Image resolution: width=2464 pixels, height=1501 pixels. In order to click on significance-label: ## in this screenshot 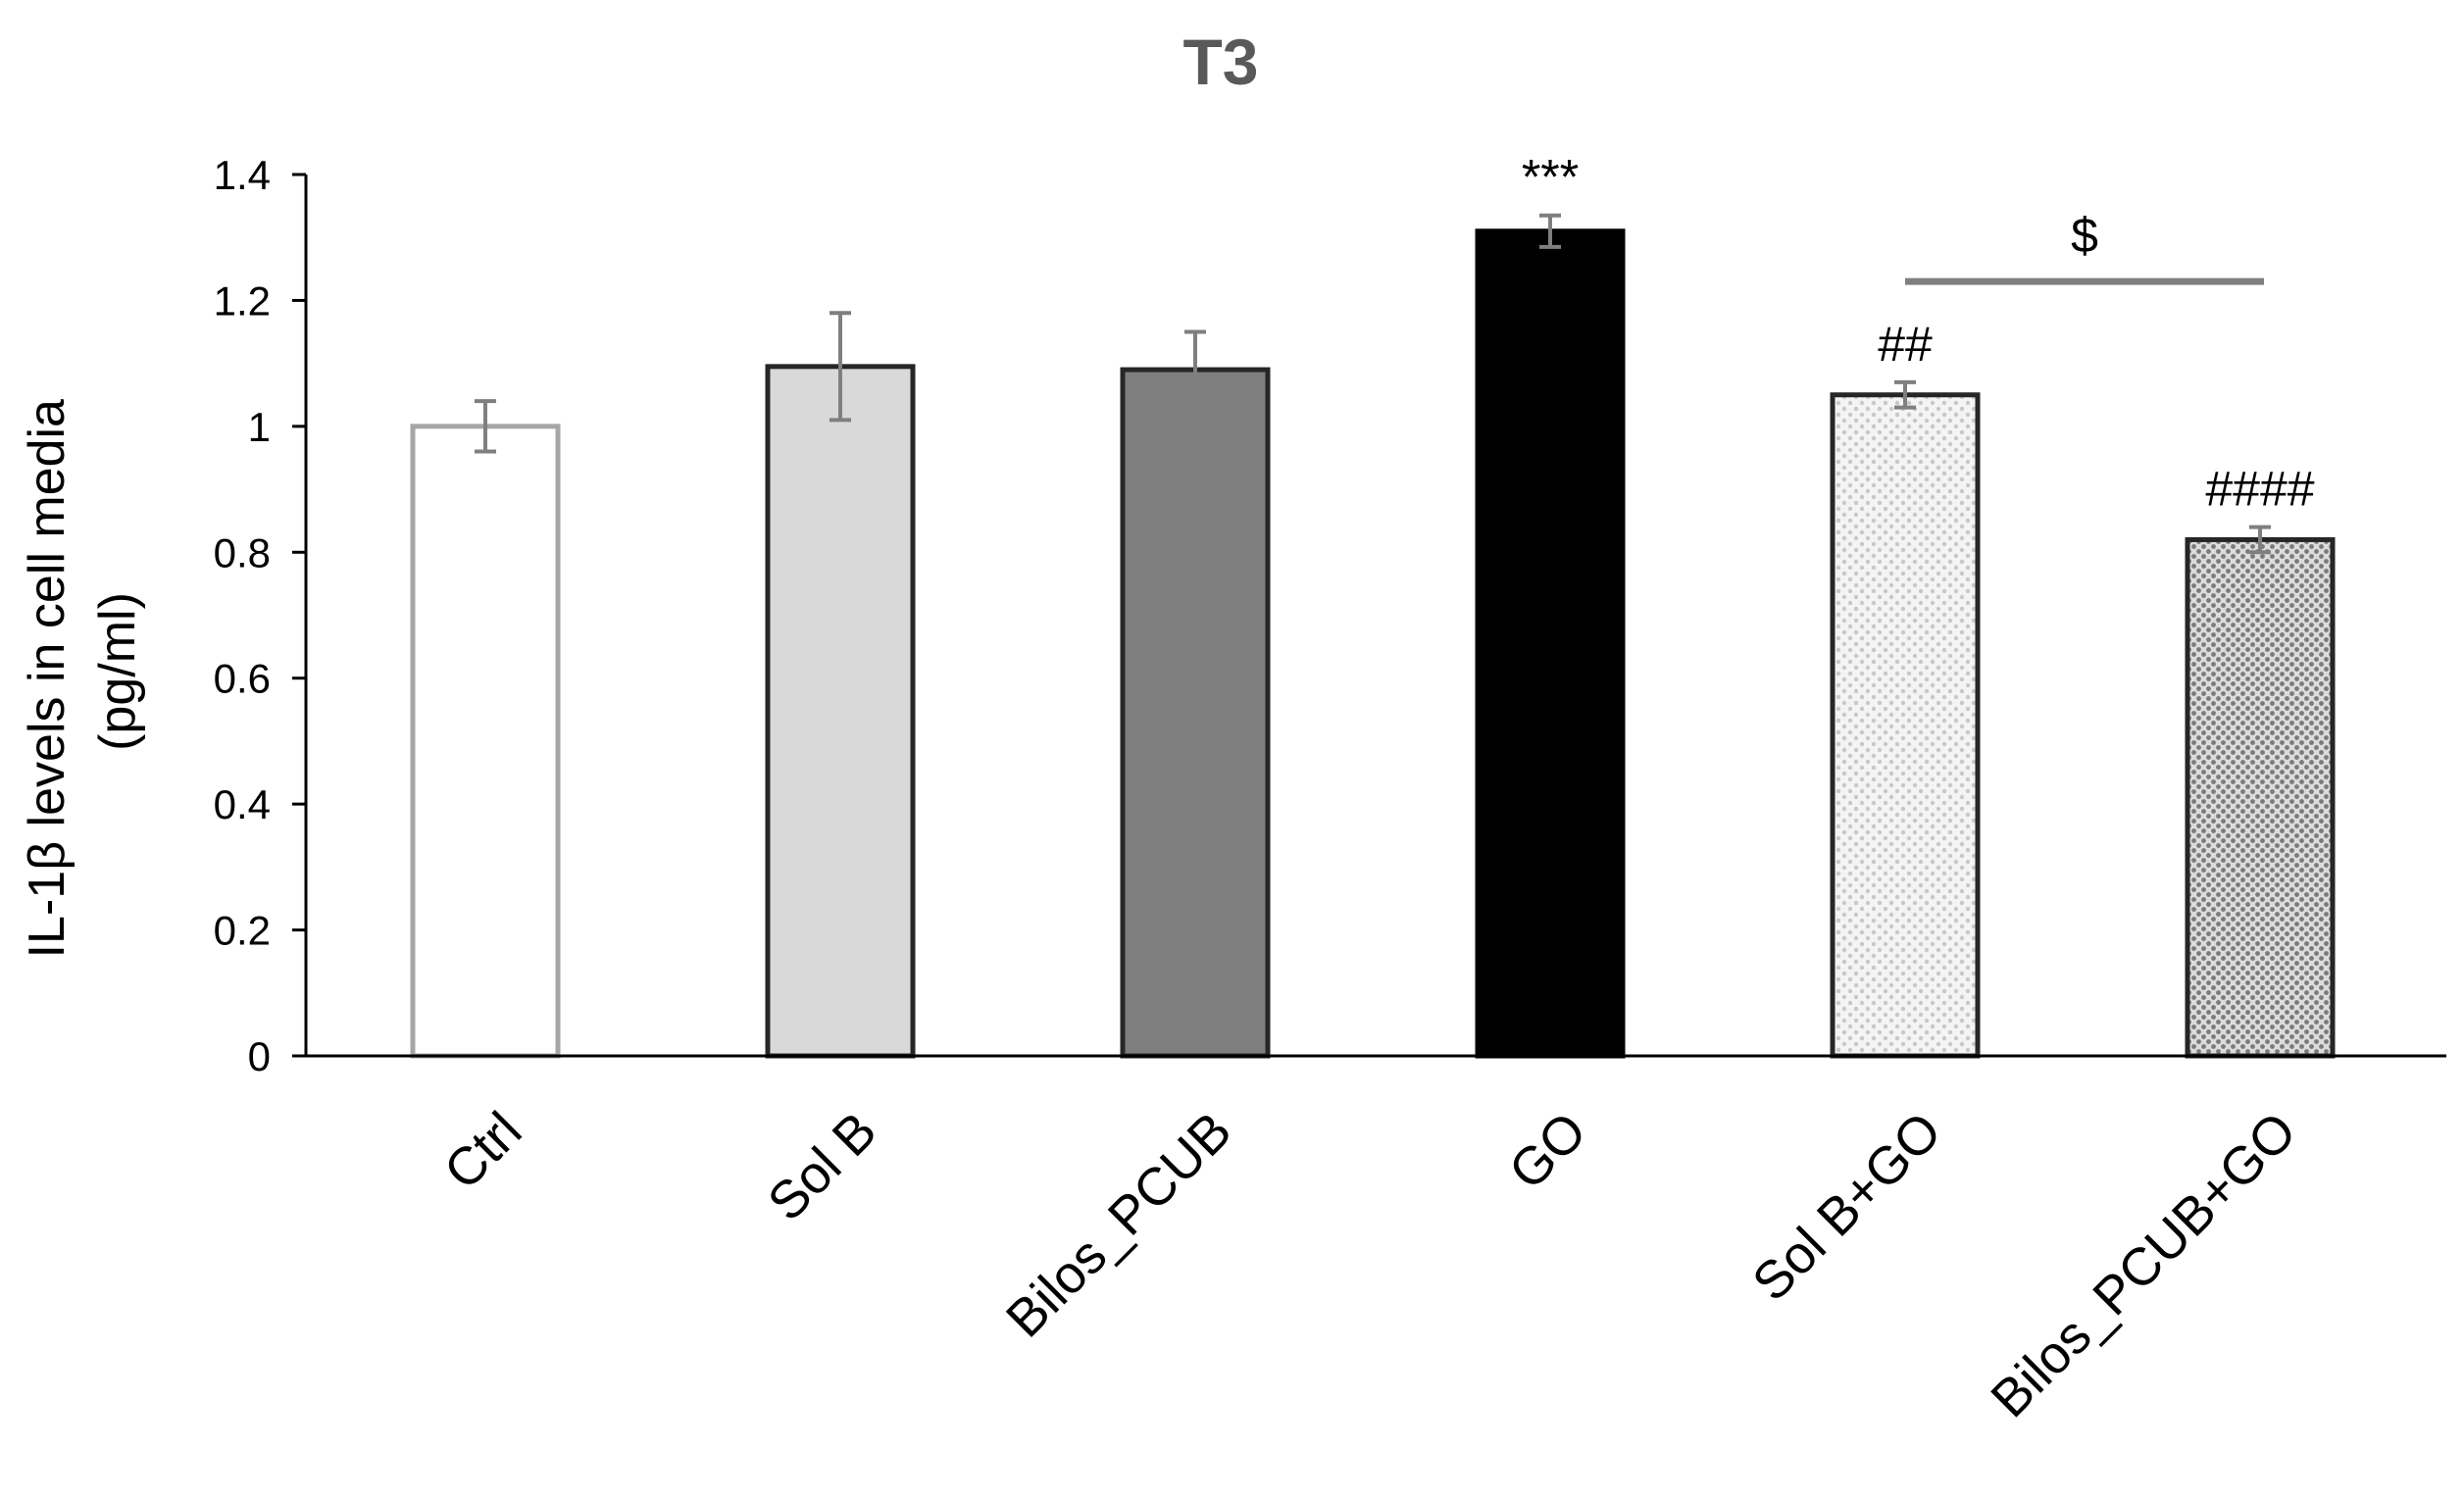, I will do `click(1905, 344)`.